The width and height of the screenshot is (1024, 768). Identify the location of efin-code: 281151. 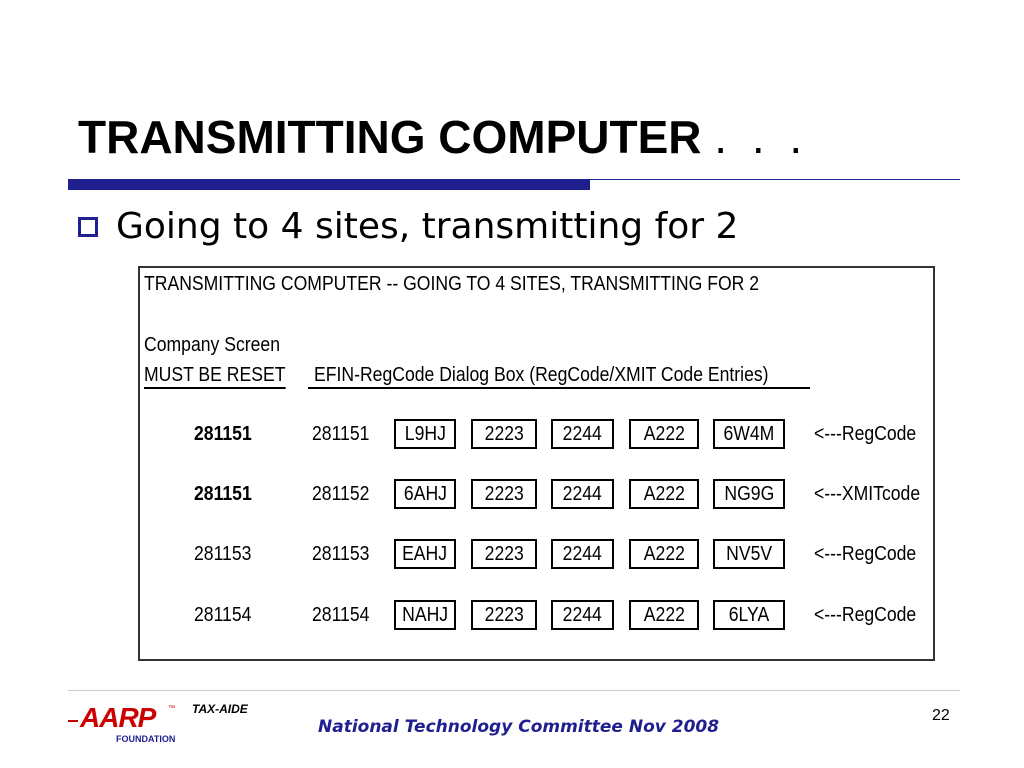
(341, 434).